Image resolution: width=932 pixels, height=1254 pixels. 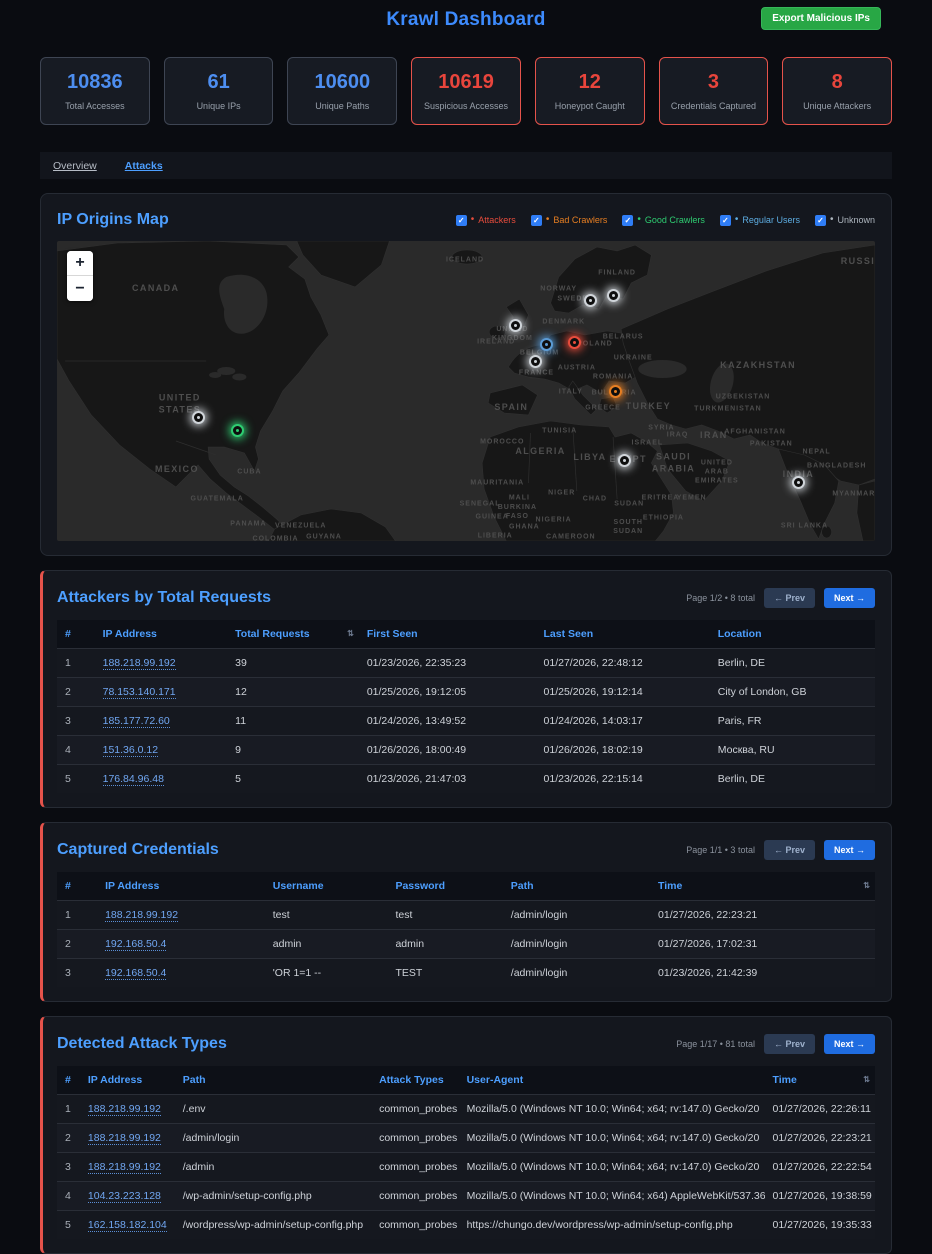 I want to click on column-header-password: Password, so click(x=445, y=886).